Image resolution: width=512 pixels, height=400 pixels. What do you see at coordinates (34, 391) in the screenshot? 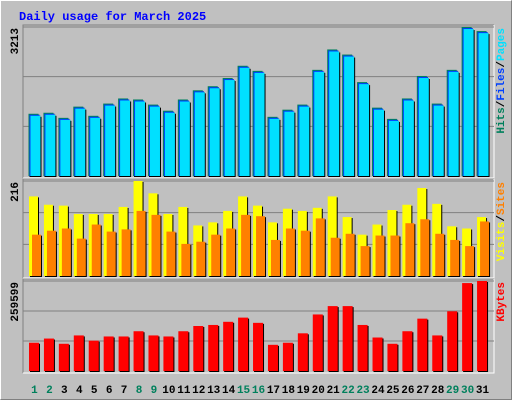
I see `x-tick-label: 1` at bounding box center [34, 391].